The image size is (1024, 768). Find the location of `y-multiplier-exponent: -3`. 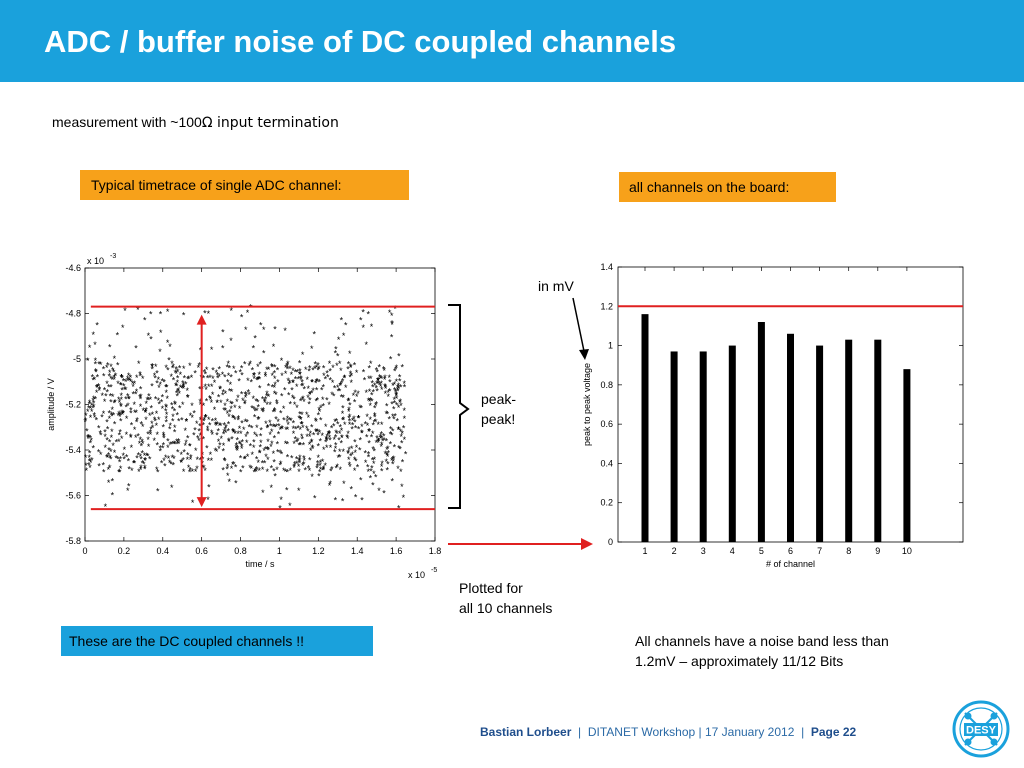

y-multiplier-exponent: -3 is located at coordinates (113, 256).